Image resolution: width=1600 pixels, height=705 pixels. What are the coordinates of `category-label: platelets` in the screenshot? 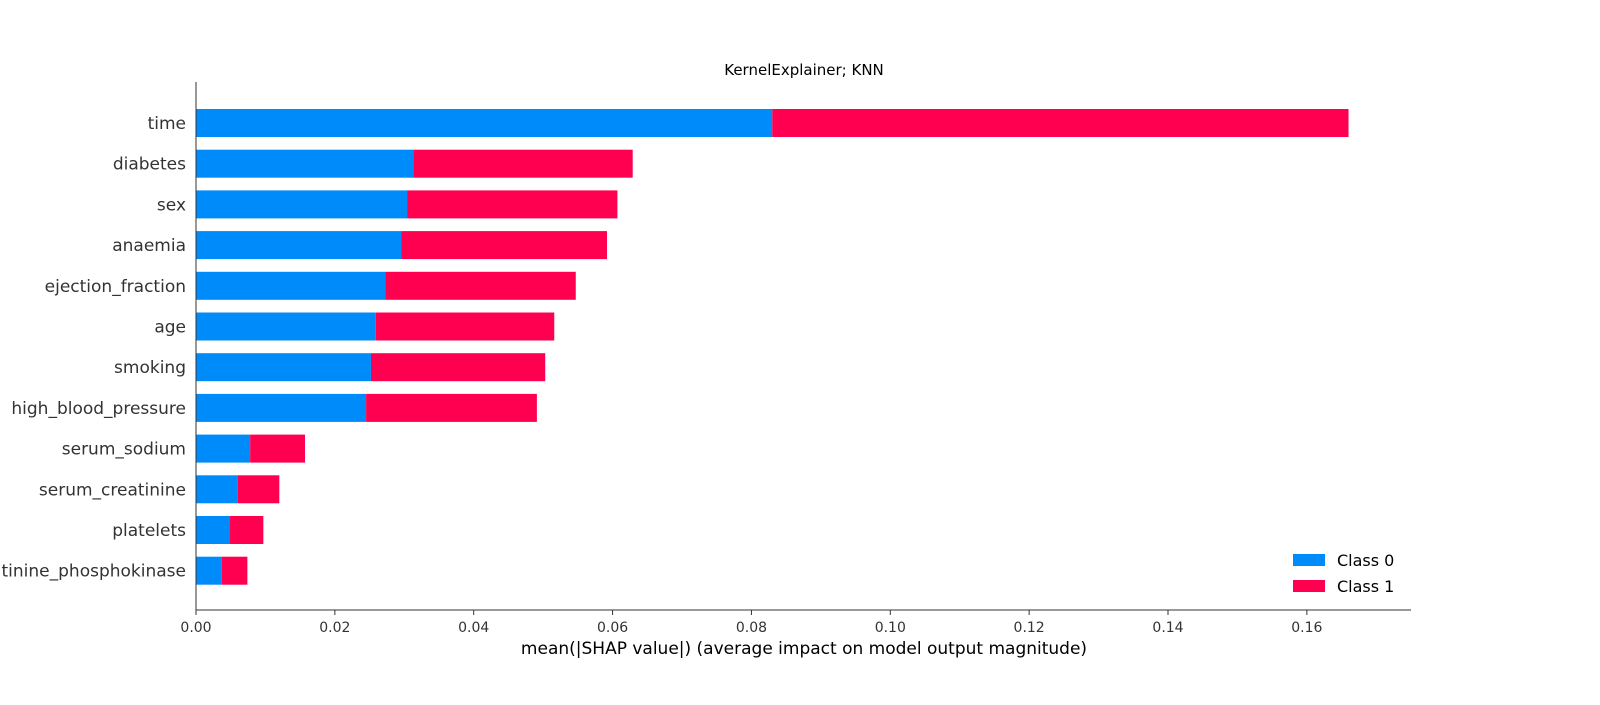 It's located at (149, 531).